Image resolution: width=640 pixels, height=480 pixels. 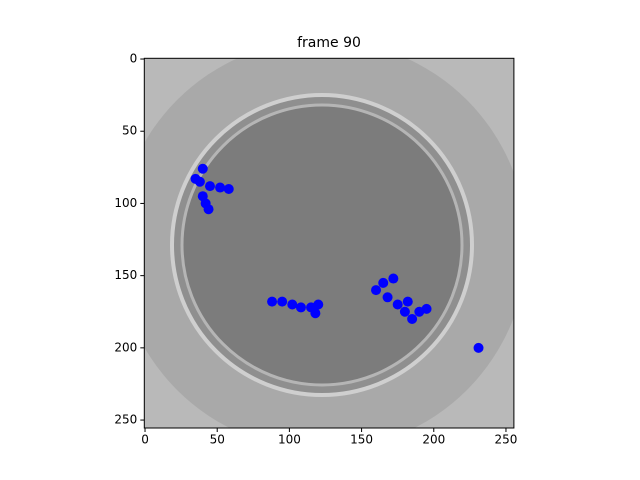 What do you see at coordinates (506, 440) in the screenshot?
I see `x-tick-label: 250` at bounding box center [506, 440].